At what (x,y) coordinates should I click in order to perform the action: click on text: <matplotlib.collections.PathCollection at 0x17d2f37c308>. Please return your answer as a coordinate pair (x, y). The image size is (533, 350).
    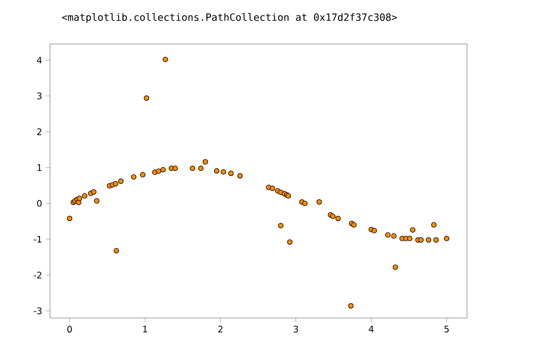
    Looking at the image, I should click on (229, 18).